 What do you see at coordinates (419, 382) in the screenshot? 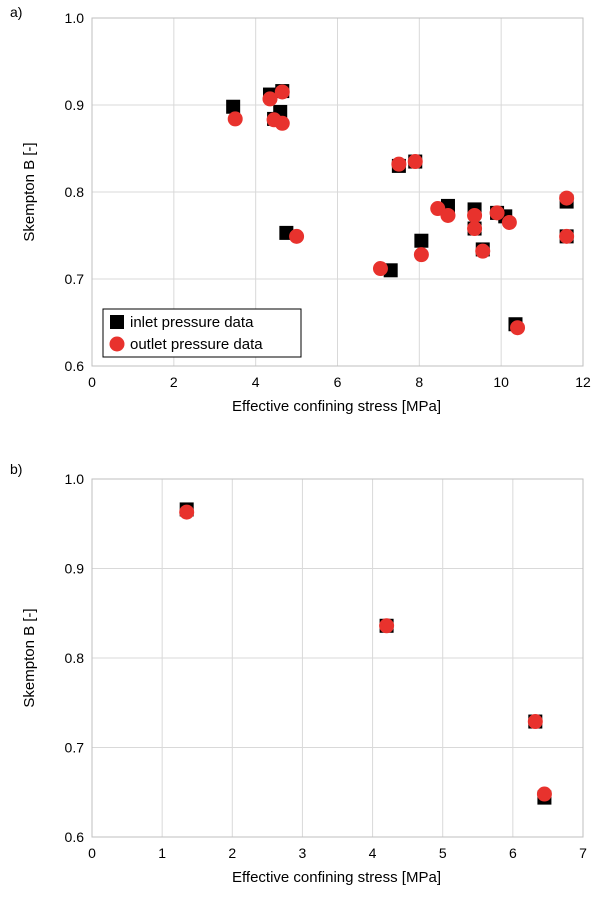
I see `x-tick-label: 8` at bounding box center [419, 382].